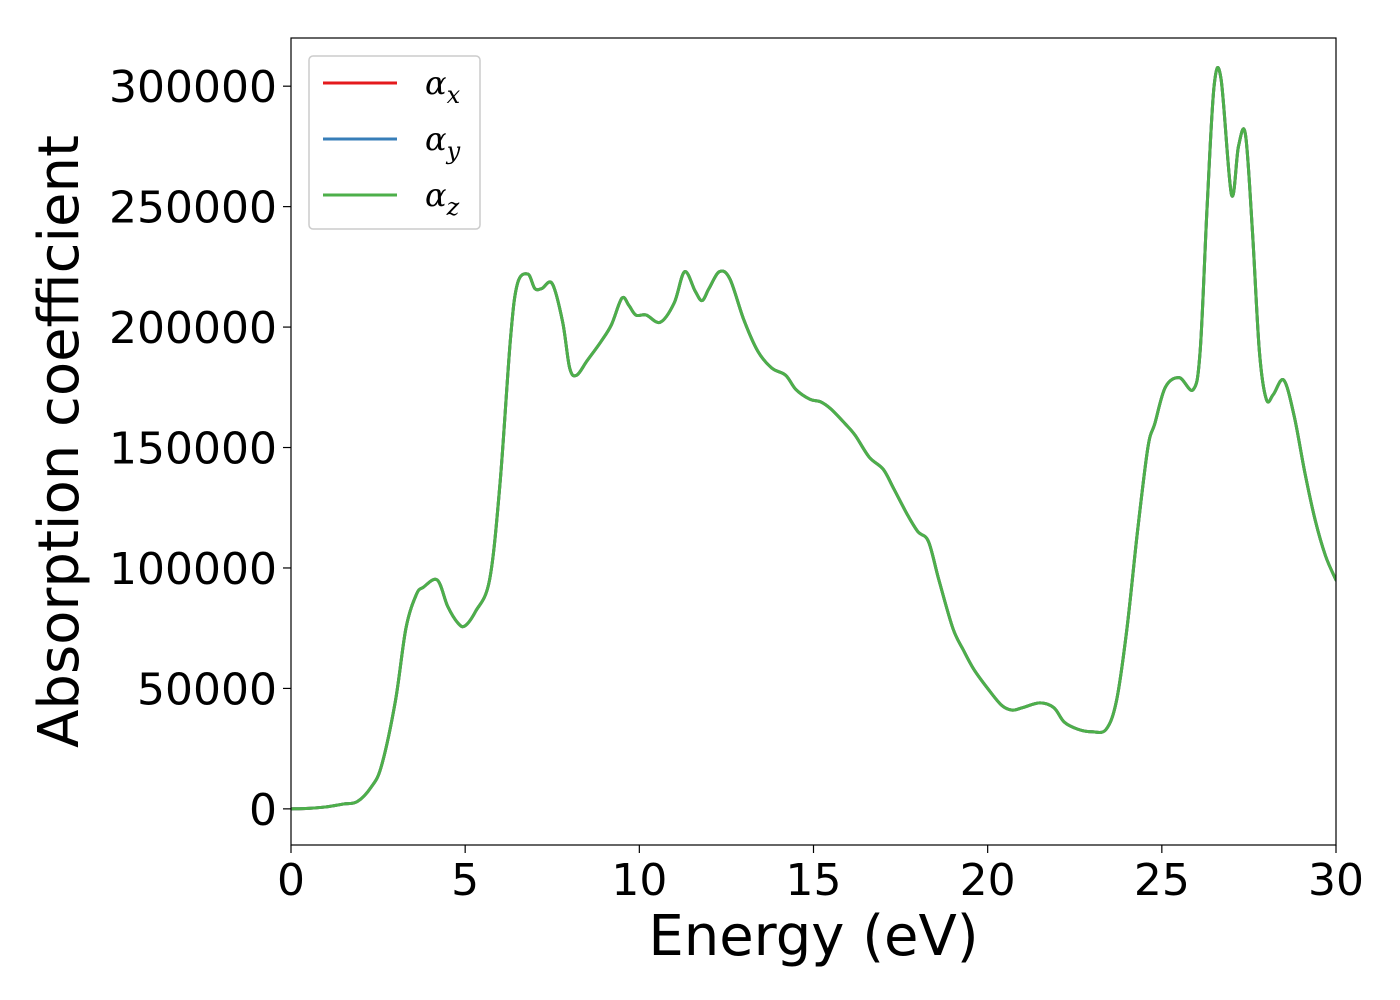  Describe the element at coordinates (193, 449) in the screenshot. I see `y-tick-label: 150000` at that location.